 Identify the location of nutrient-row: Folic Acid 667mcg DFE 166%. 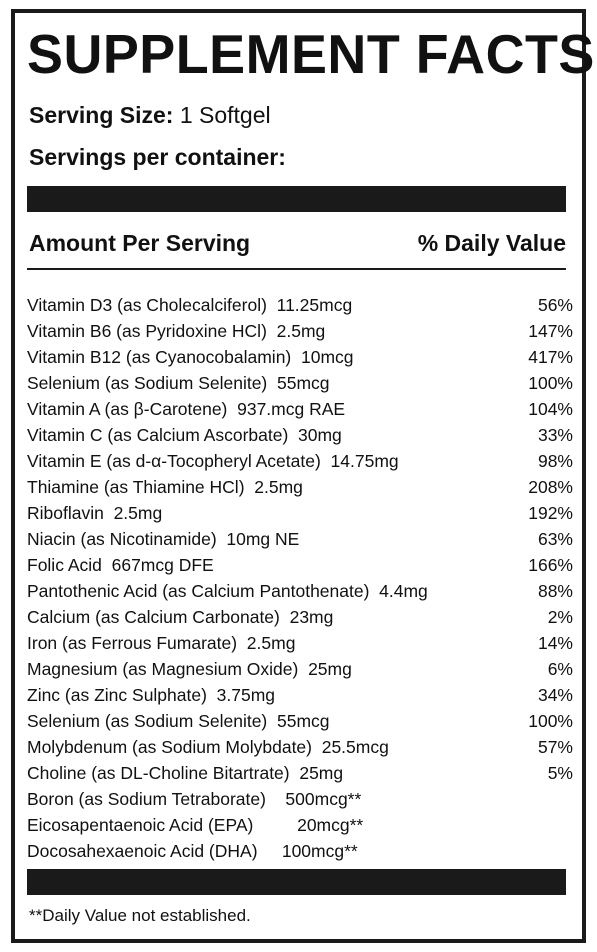
(300, 565).